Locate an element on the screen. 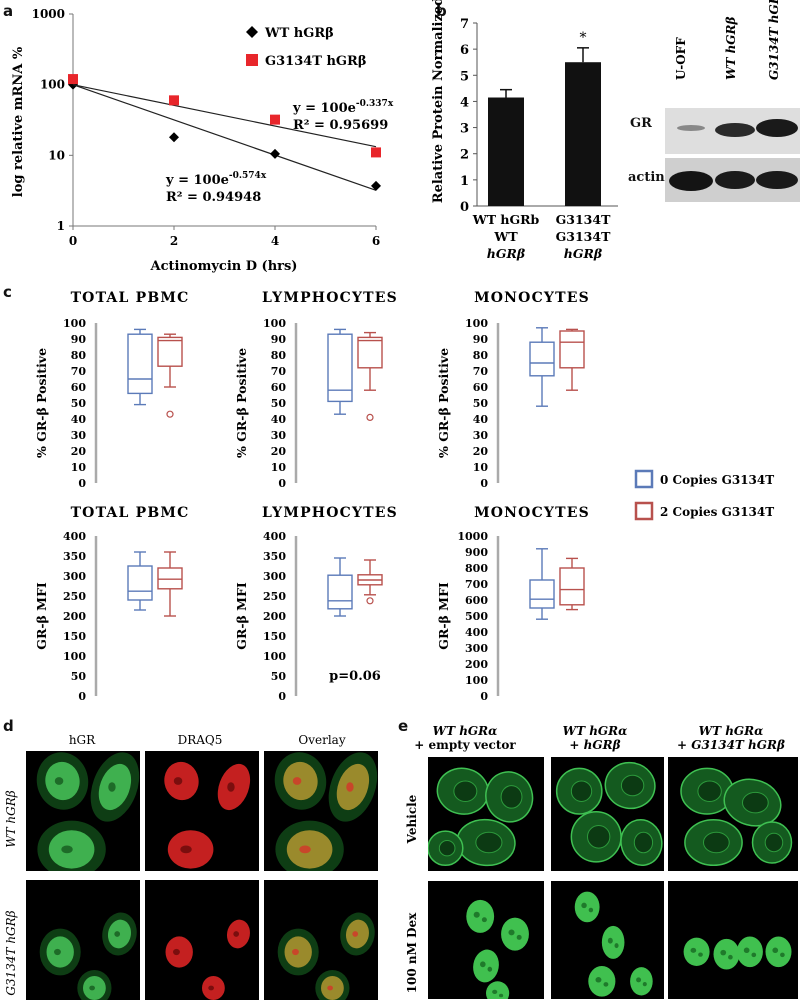  panel-b-ytick-label: 2 is located at coordinates (464, 155).